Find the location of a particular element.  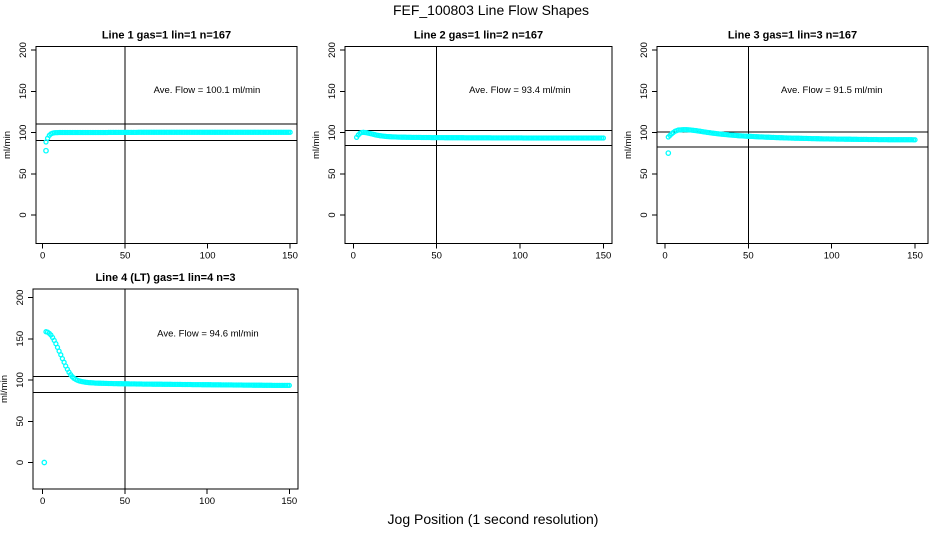

panel-title: Line 1 gas=1 lin=1 n=167 is located at coordinates (166, 36).